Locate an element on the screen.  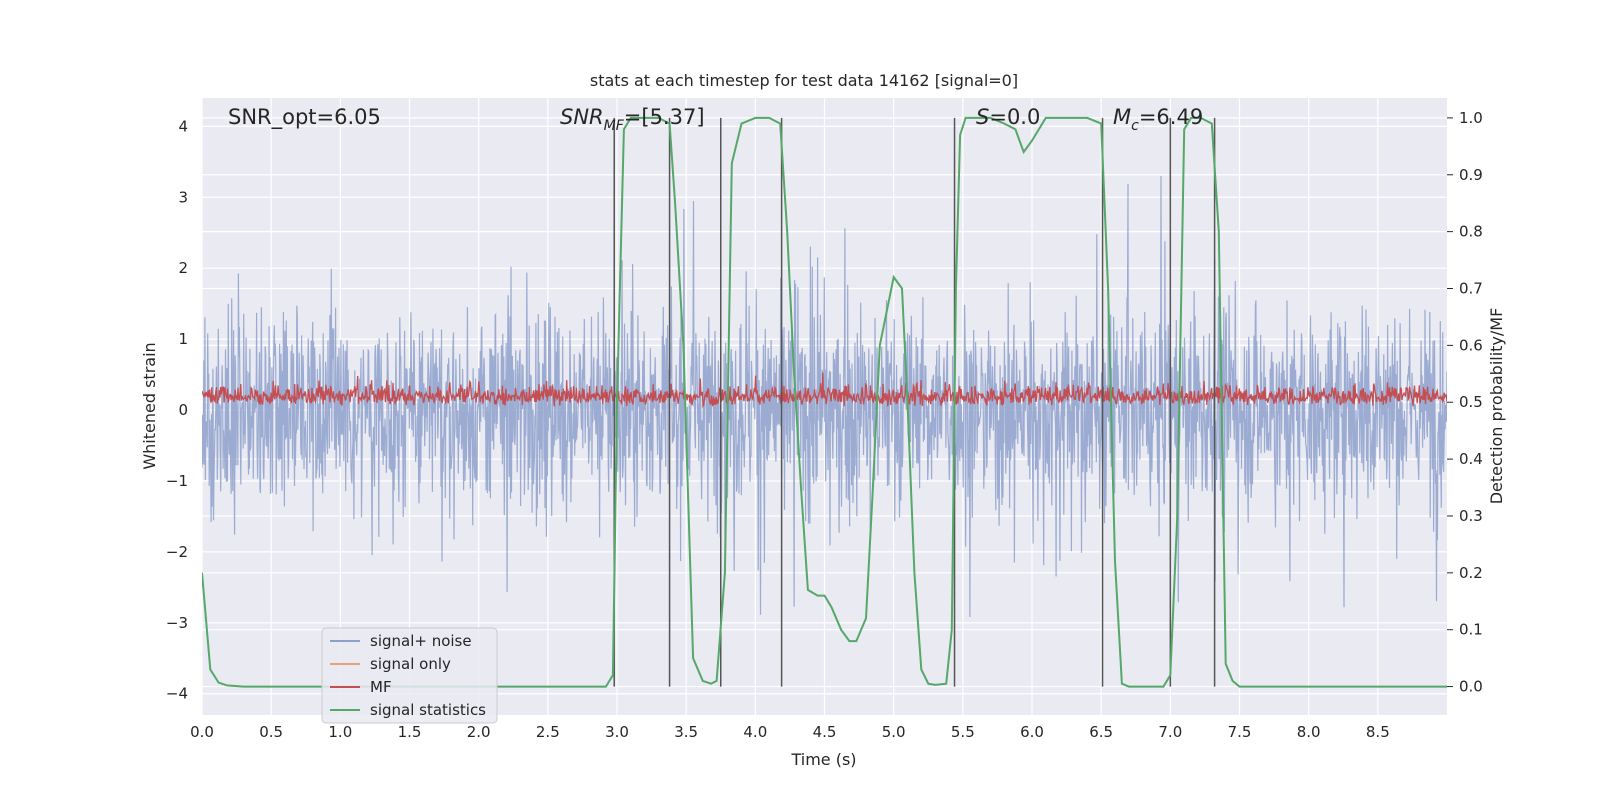
y-tick-label: −2 is located at coordinates (177, 552).